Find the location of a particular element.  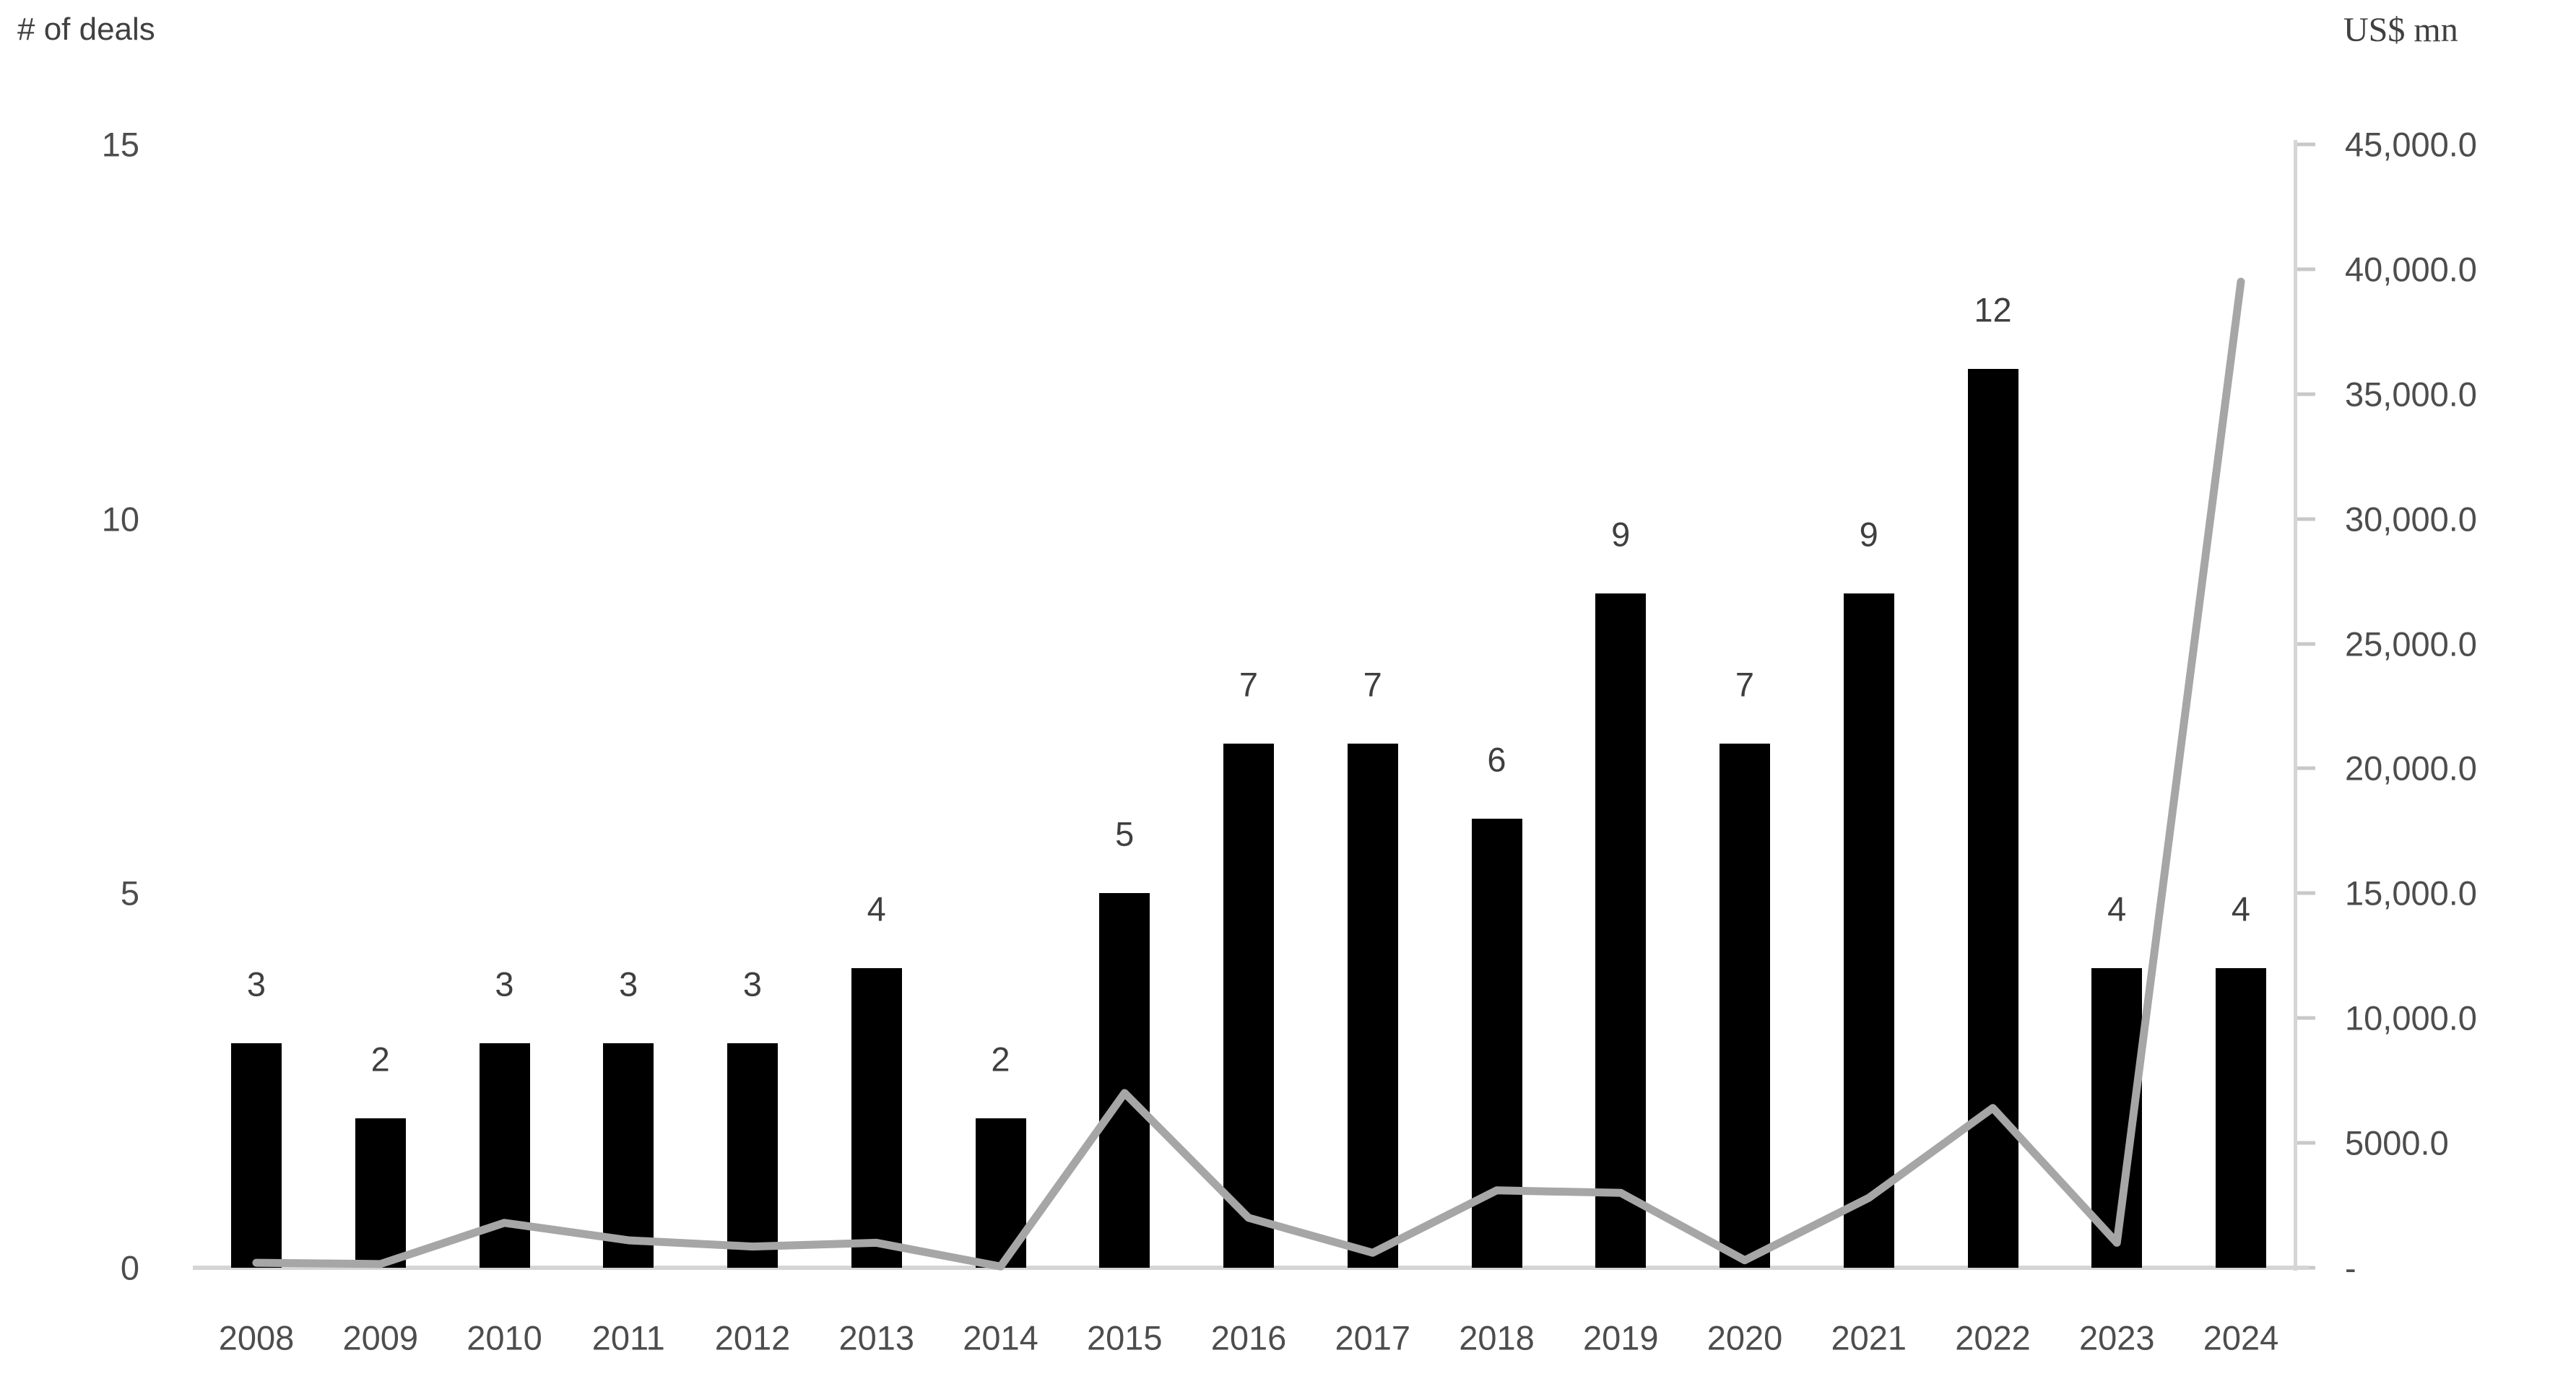

deals-bar-2024 is located at coordinates (2241, 1118).